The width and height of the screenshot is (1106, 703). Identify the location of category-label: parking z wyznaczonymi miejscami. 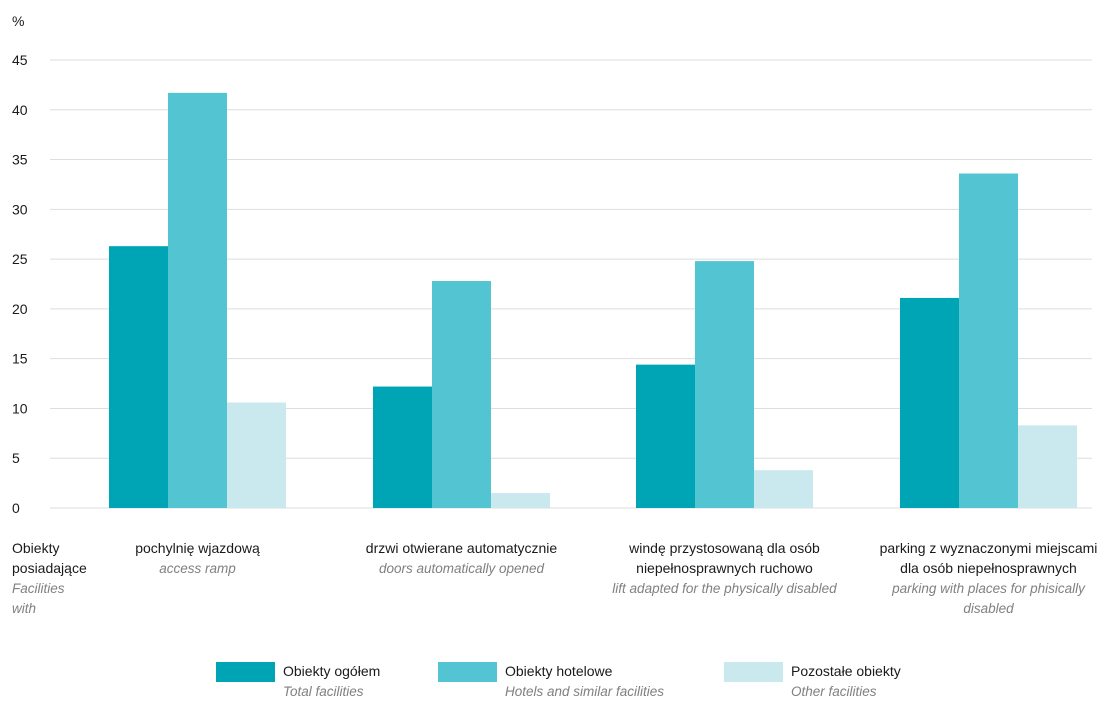
(989, 548).